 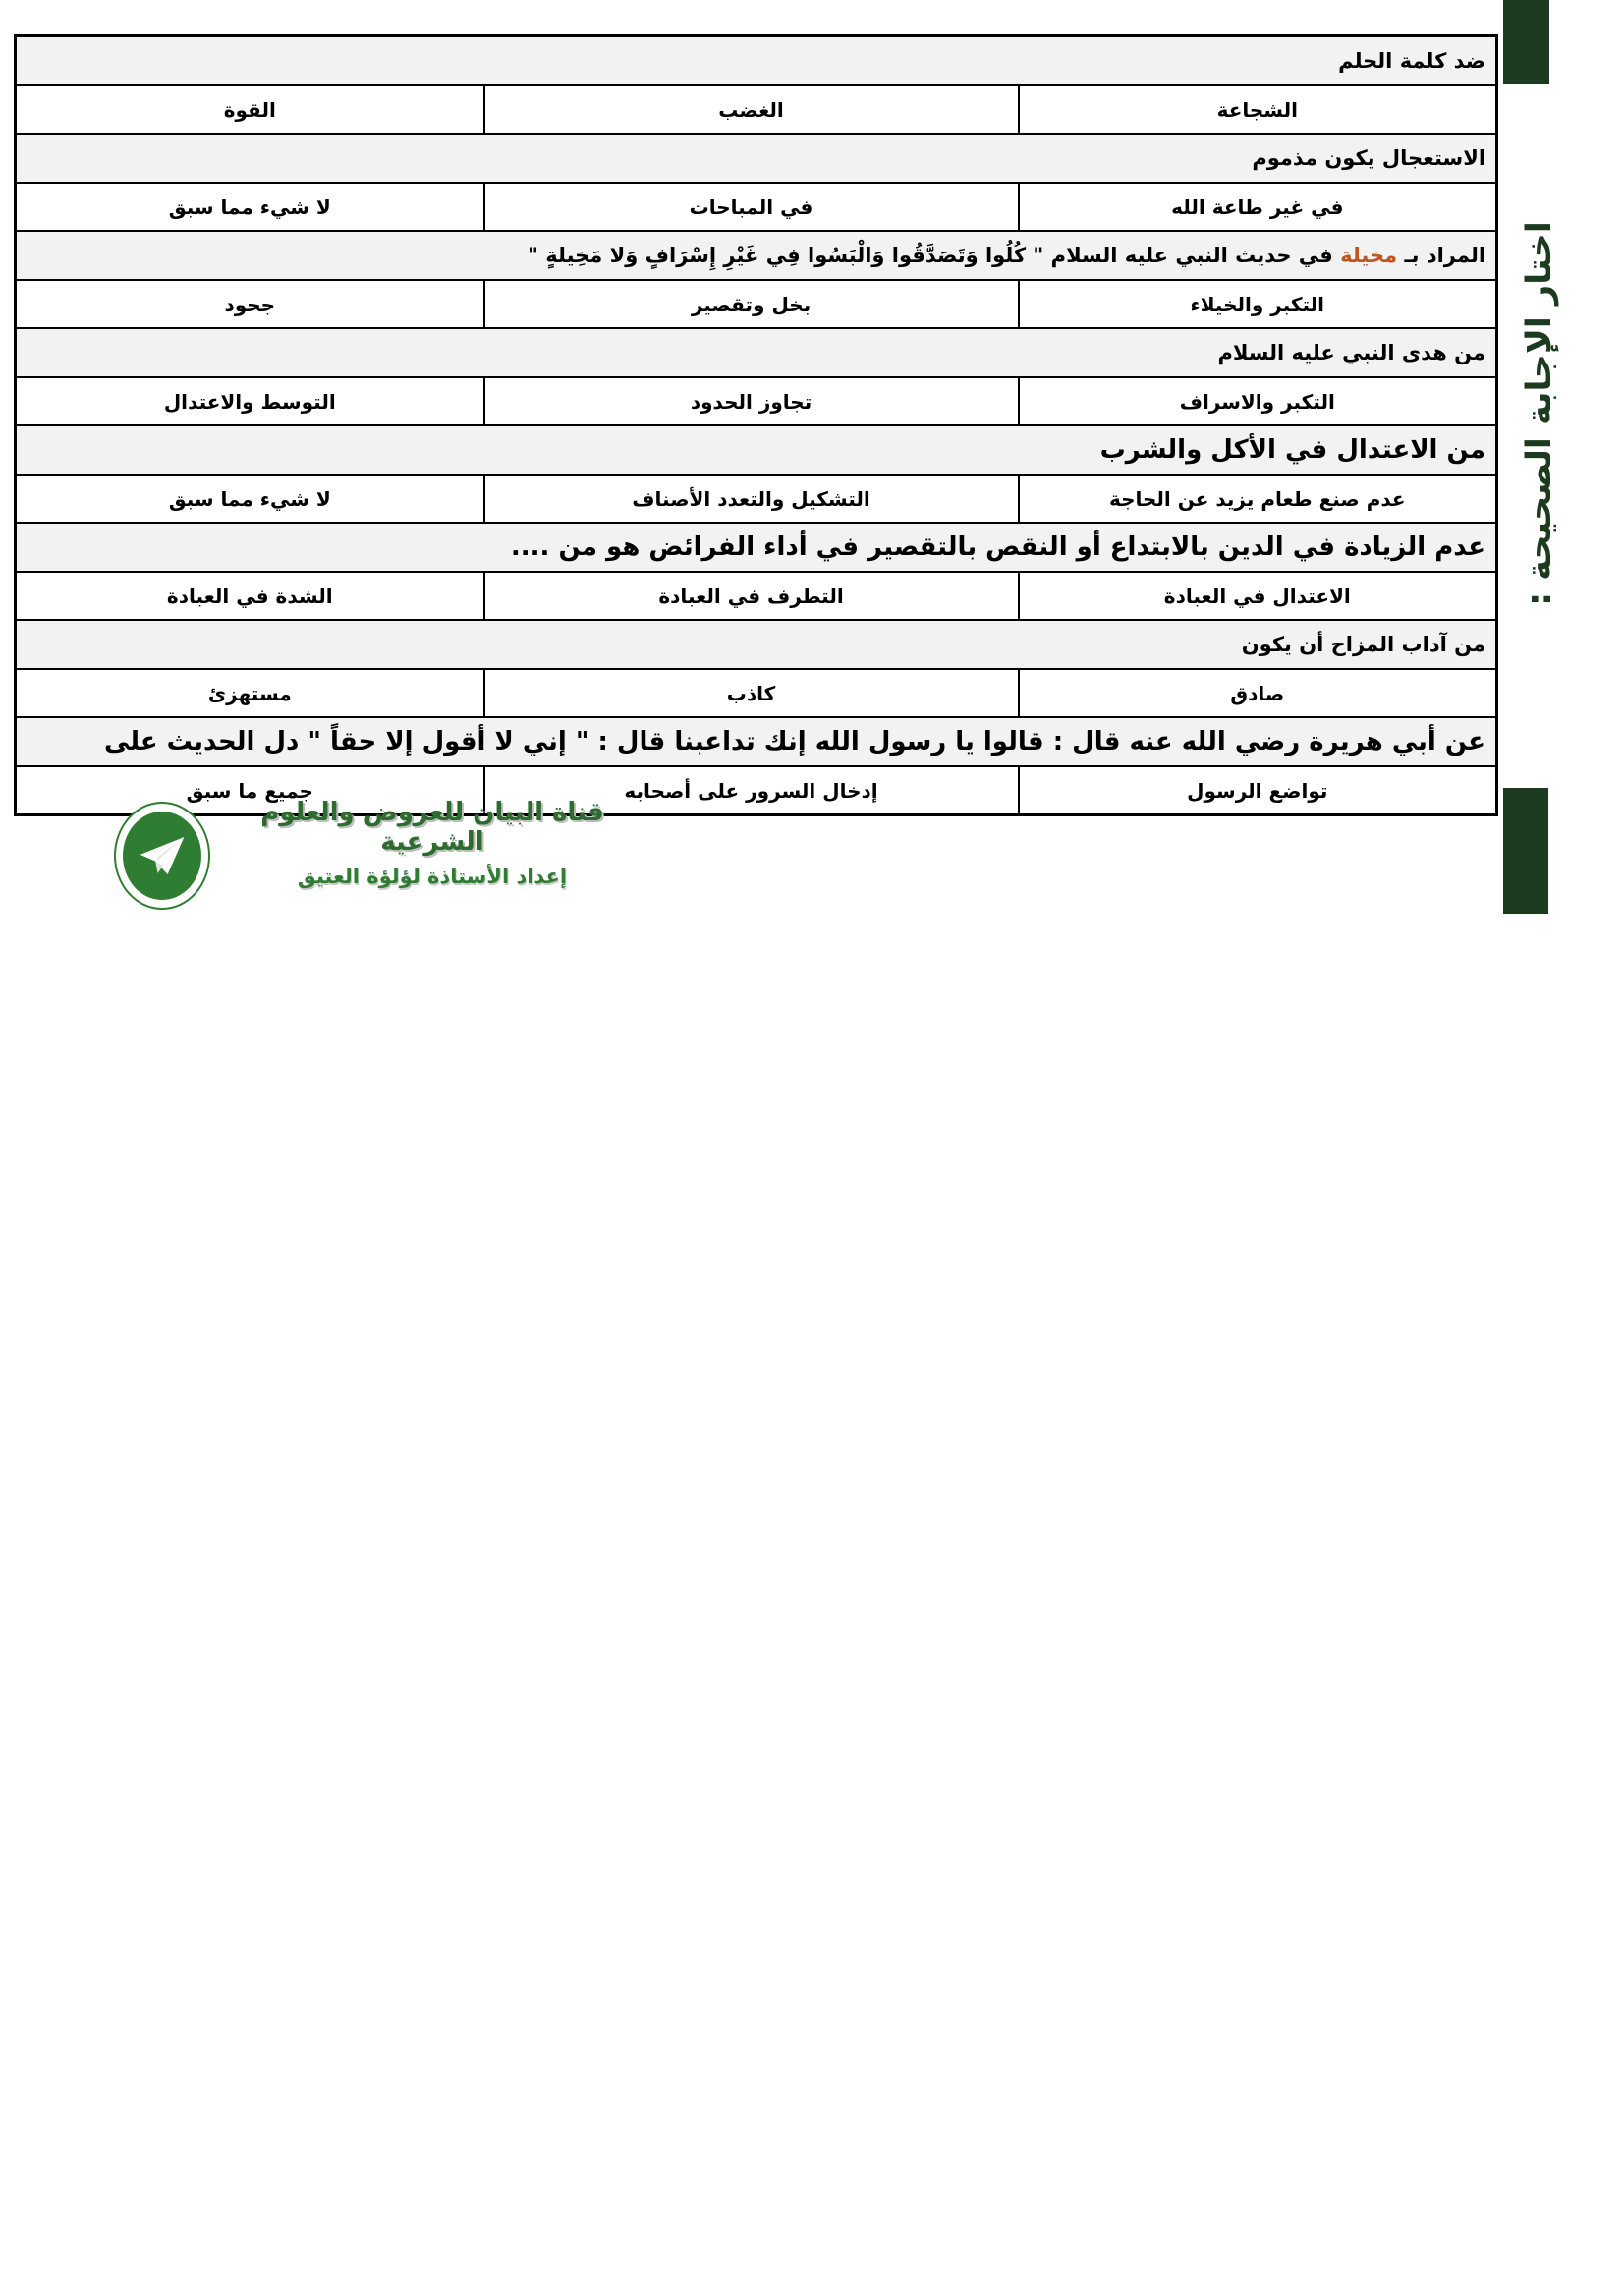 I want to click on telegram-logo-circle, so click(x=162, y=856).